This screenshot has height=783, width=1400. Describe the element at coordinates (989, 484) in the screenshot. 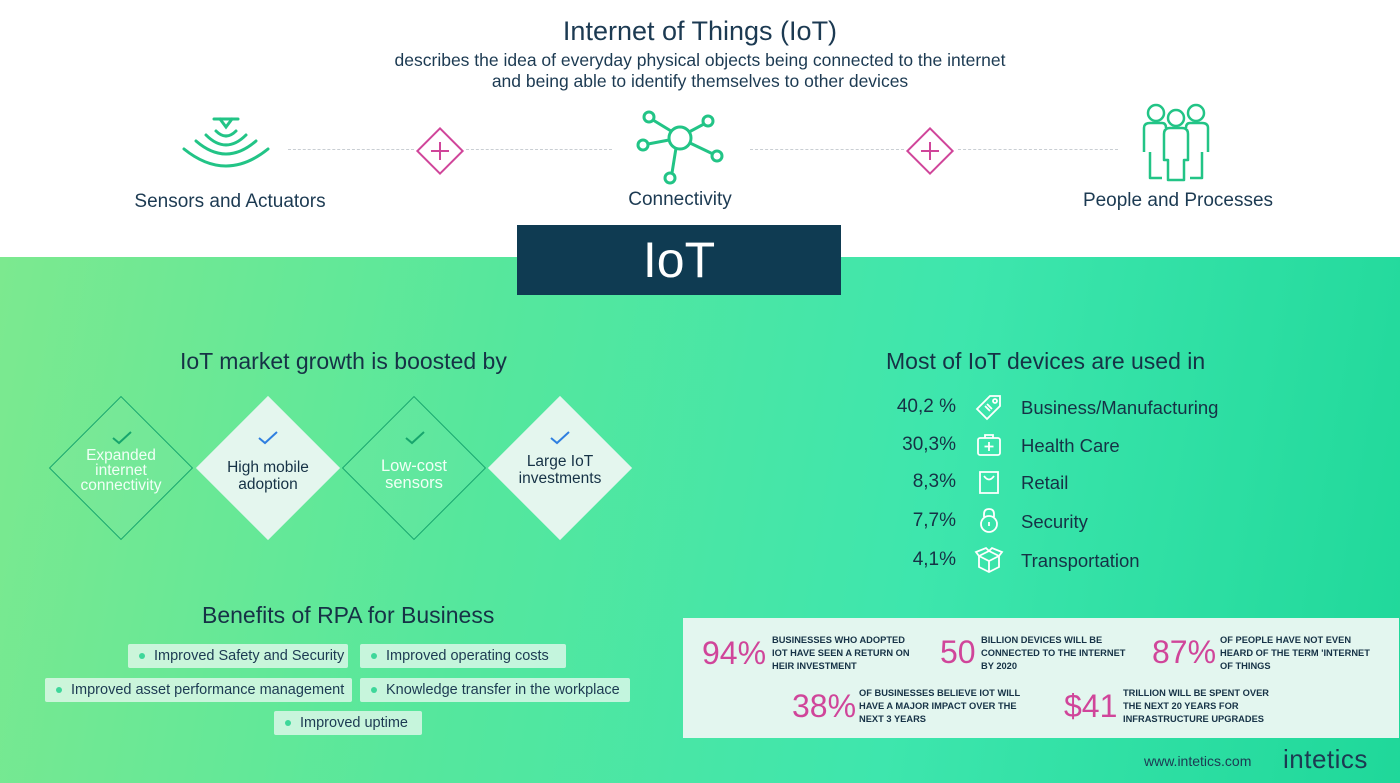

I see `shopping-bag-icon` at that location.